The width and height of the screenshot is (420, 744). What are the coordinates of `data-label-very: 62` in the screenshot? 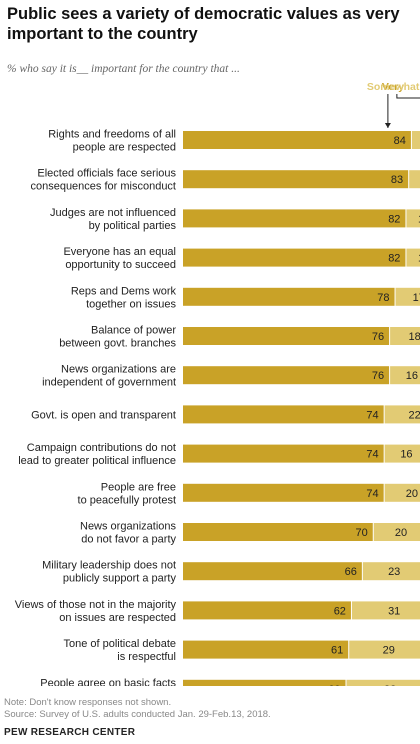 It's located at (340, 611).